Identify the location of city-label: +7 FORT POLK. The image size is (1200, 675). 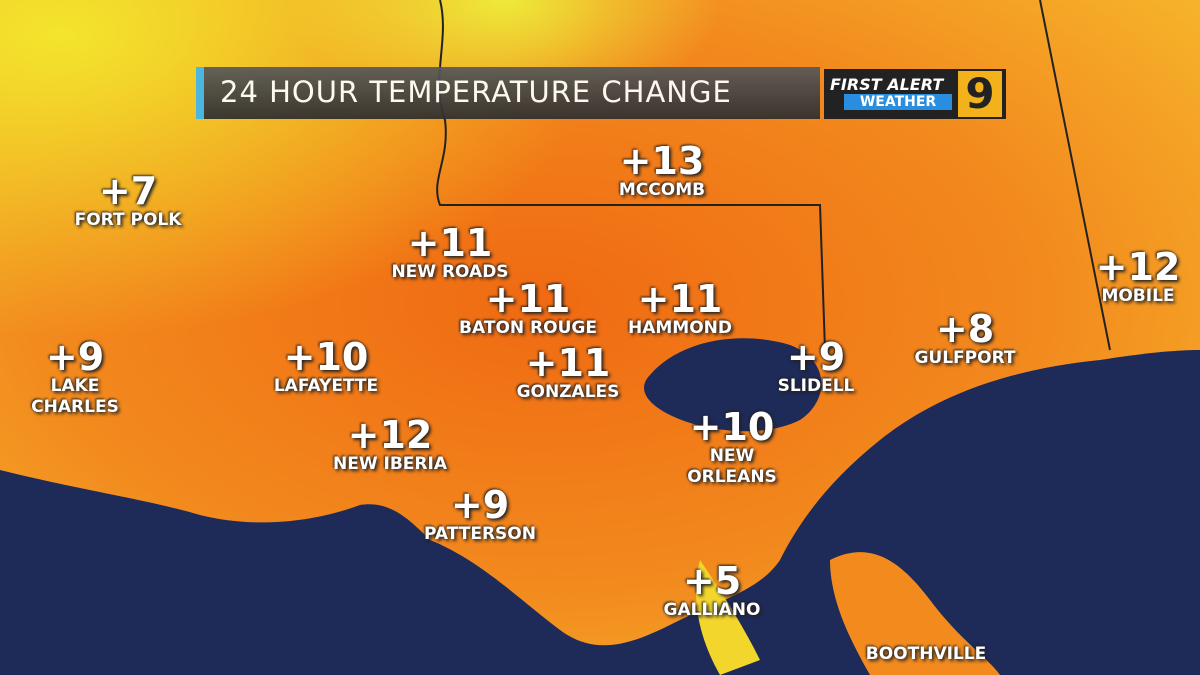
(128, 201).